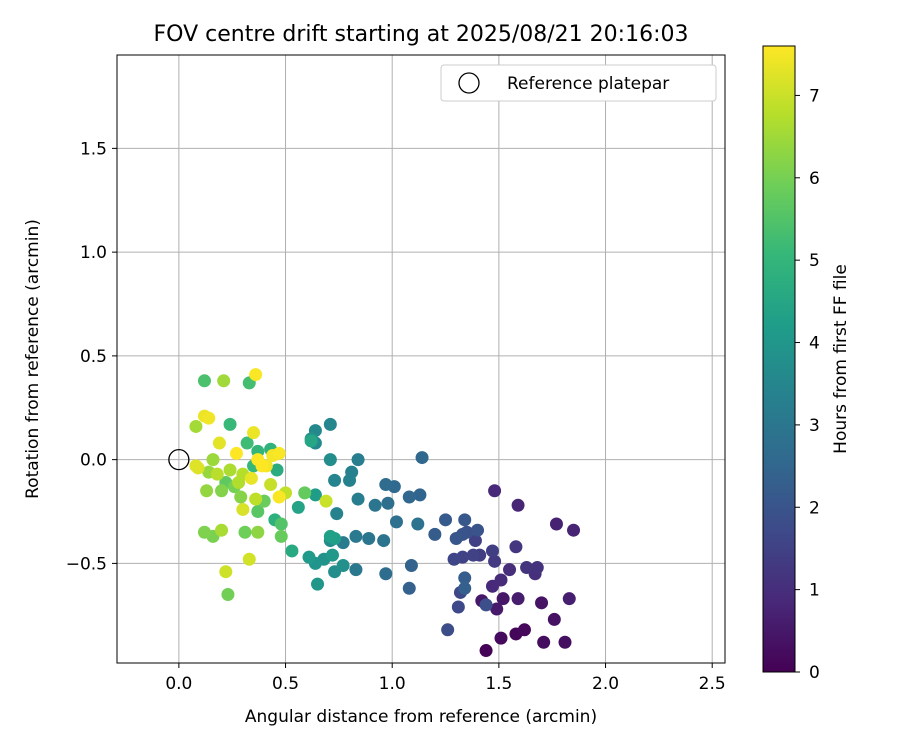 This screenshot has width=900, height=750. Describe the element at coordinates (814, 591) in the screenshot. I see `colorbar-tick-label: 1` at that location.